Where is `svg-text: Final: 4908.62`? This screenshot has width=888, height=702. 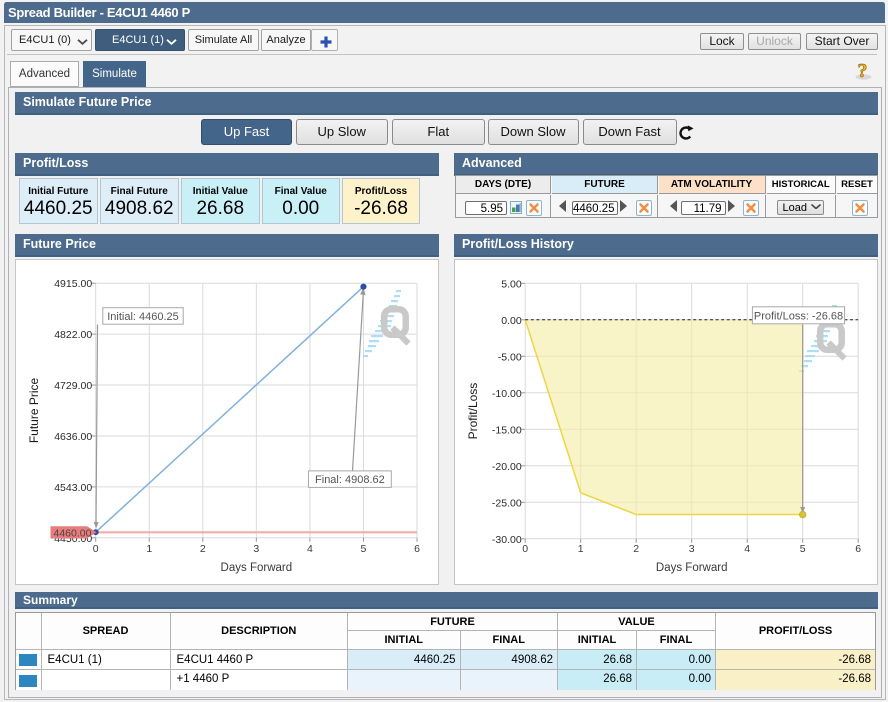
svg-text: Final: 4908.62 is located at coordinates (350, 480).